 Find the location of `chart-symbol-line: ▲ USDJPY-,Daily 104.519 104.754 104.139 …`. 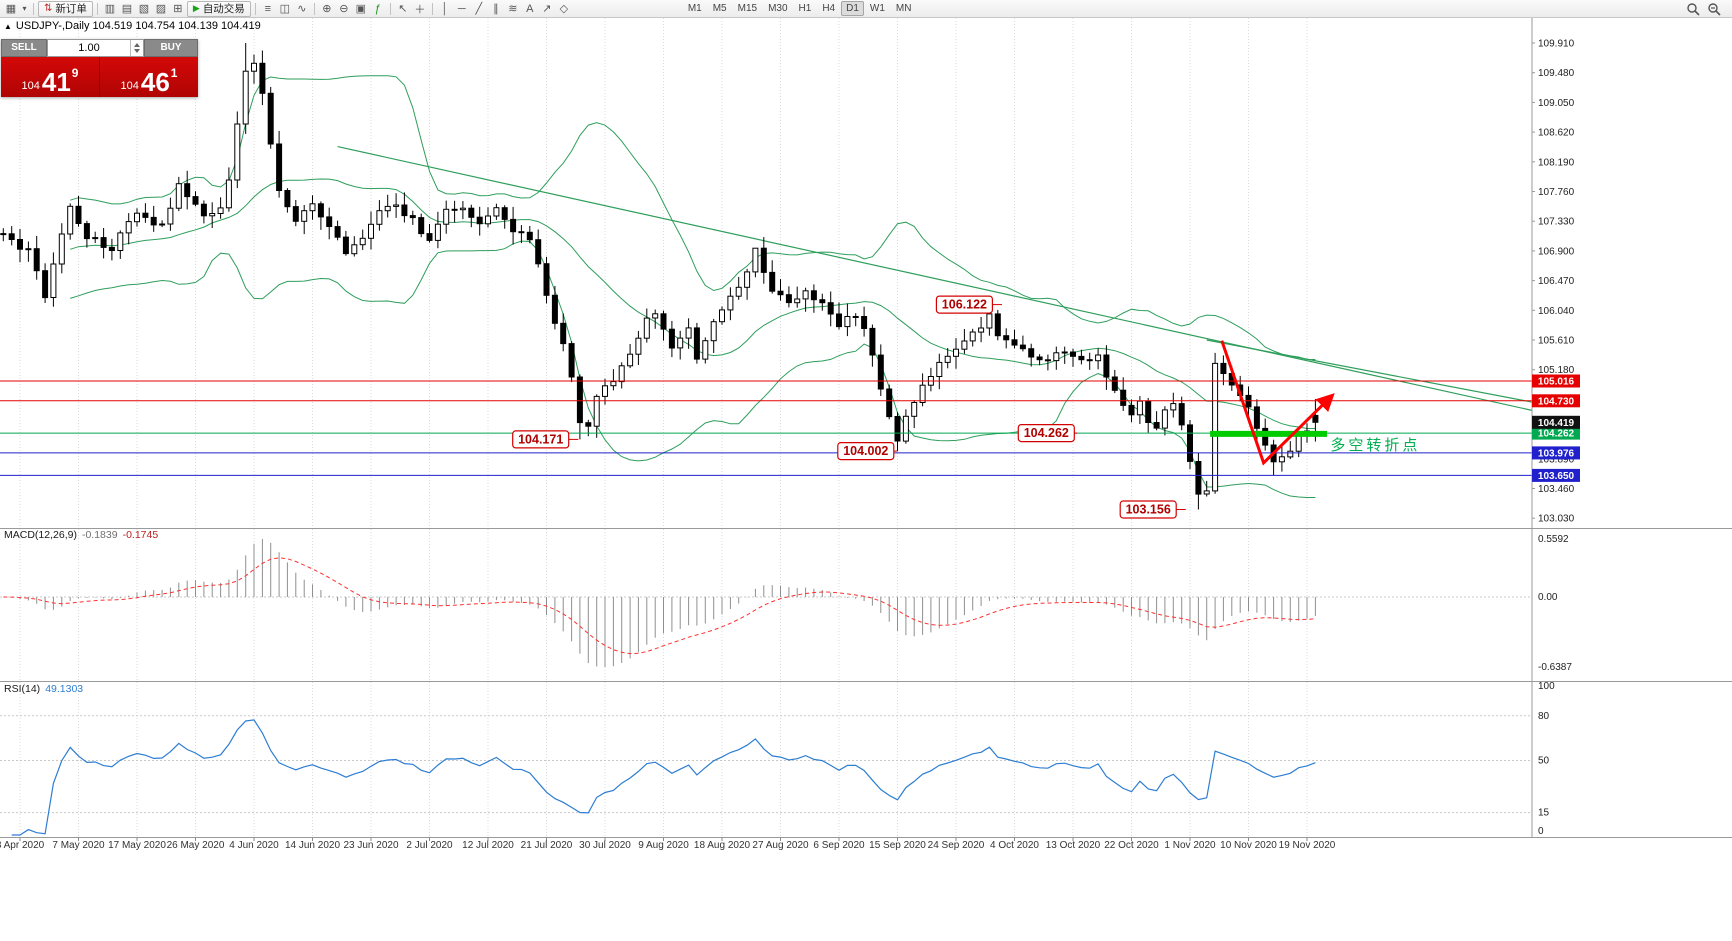

chart-symbol-line: ▲ USDJPY-,Daily 104.519 104.754 104.139 … is located at coordinates (132, 26).